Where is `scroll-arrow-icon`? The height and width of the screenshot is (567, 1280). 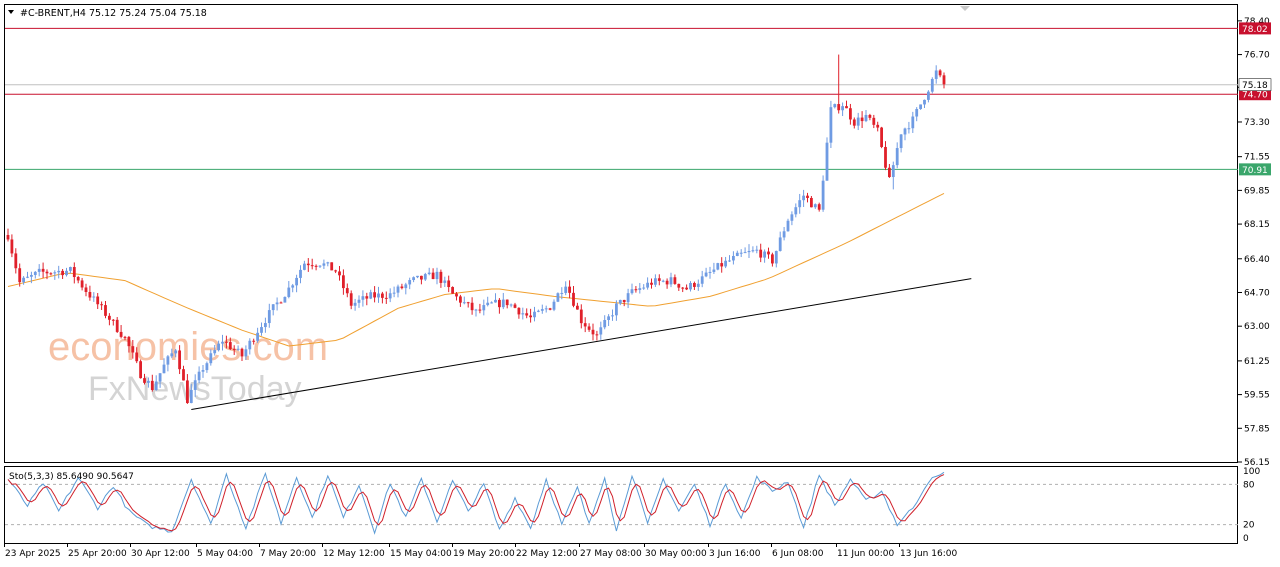 scroll-arrow-icon is located at coordinates (965, 8).